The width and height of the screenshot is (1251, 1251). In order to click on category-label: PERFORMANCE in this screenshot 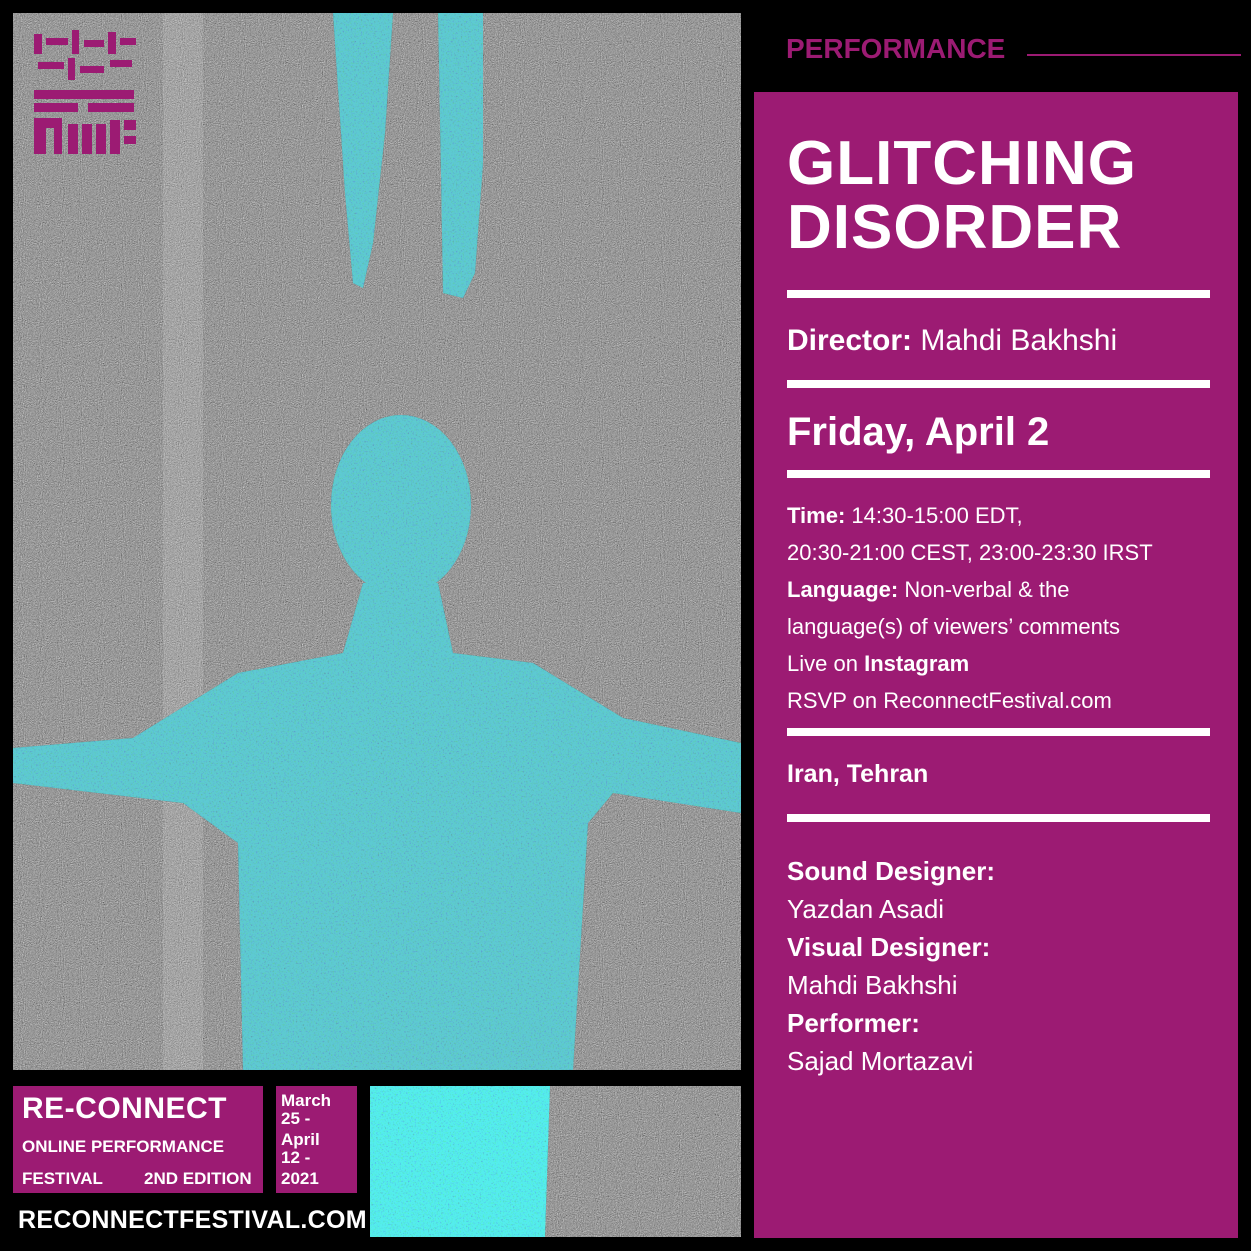, I will do `click(896, 48)`.